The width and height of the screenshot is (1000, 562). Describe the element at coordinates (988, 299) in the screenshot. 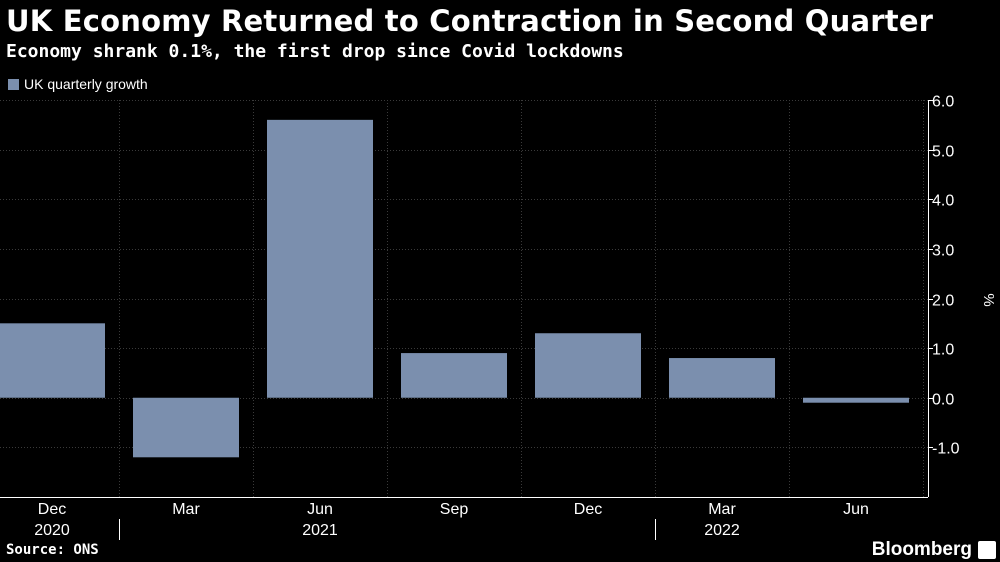

I see `y-axis-label: %` at that location.